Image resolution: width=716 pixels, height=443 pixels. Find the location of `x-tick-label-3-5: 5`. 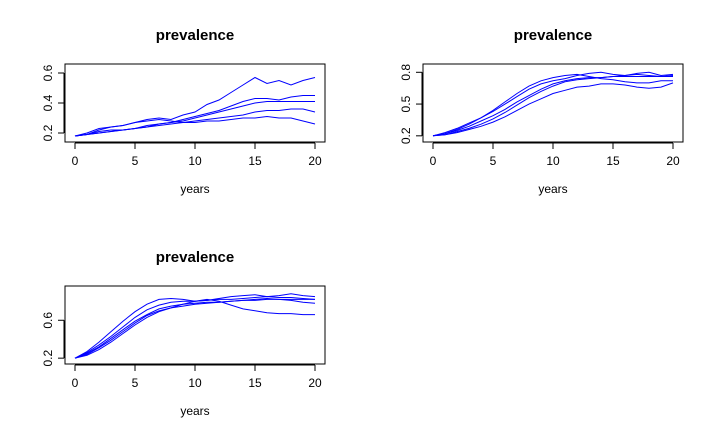

x-tick-label-3-5: 5 is located at coordinates (135, 383).